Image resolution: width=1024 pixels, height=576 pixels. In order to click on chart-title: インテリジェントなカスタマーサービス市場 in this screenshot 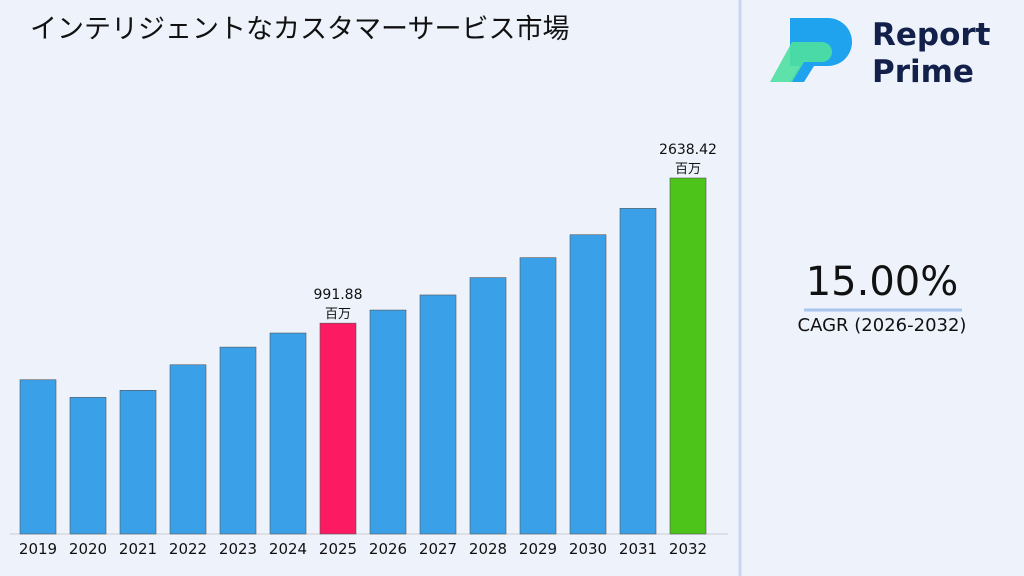, I will do `click(300, 29)`.